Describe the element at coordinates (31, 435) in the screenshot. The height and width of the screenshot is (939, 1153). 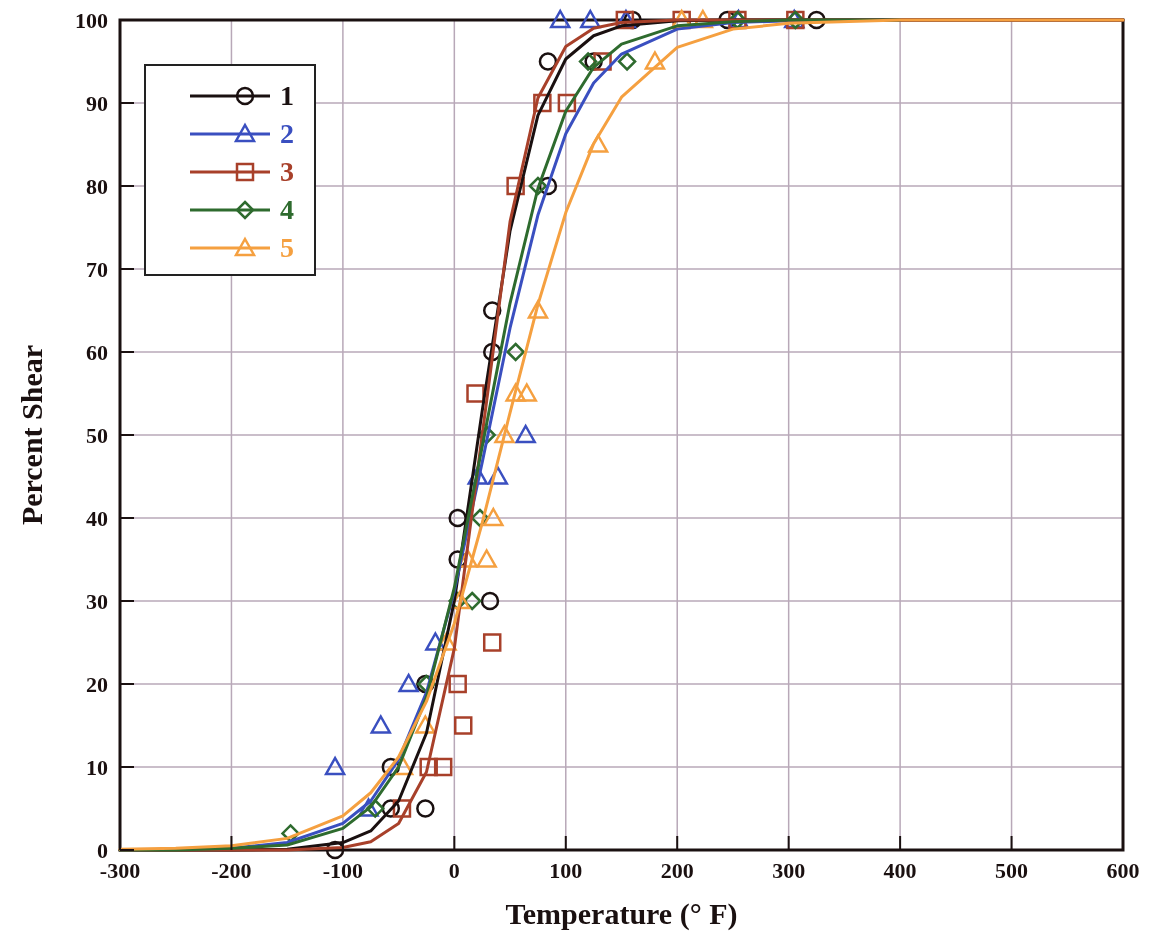
I see `y-axis-title: Percent Shear` at that location.